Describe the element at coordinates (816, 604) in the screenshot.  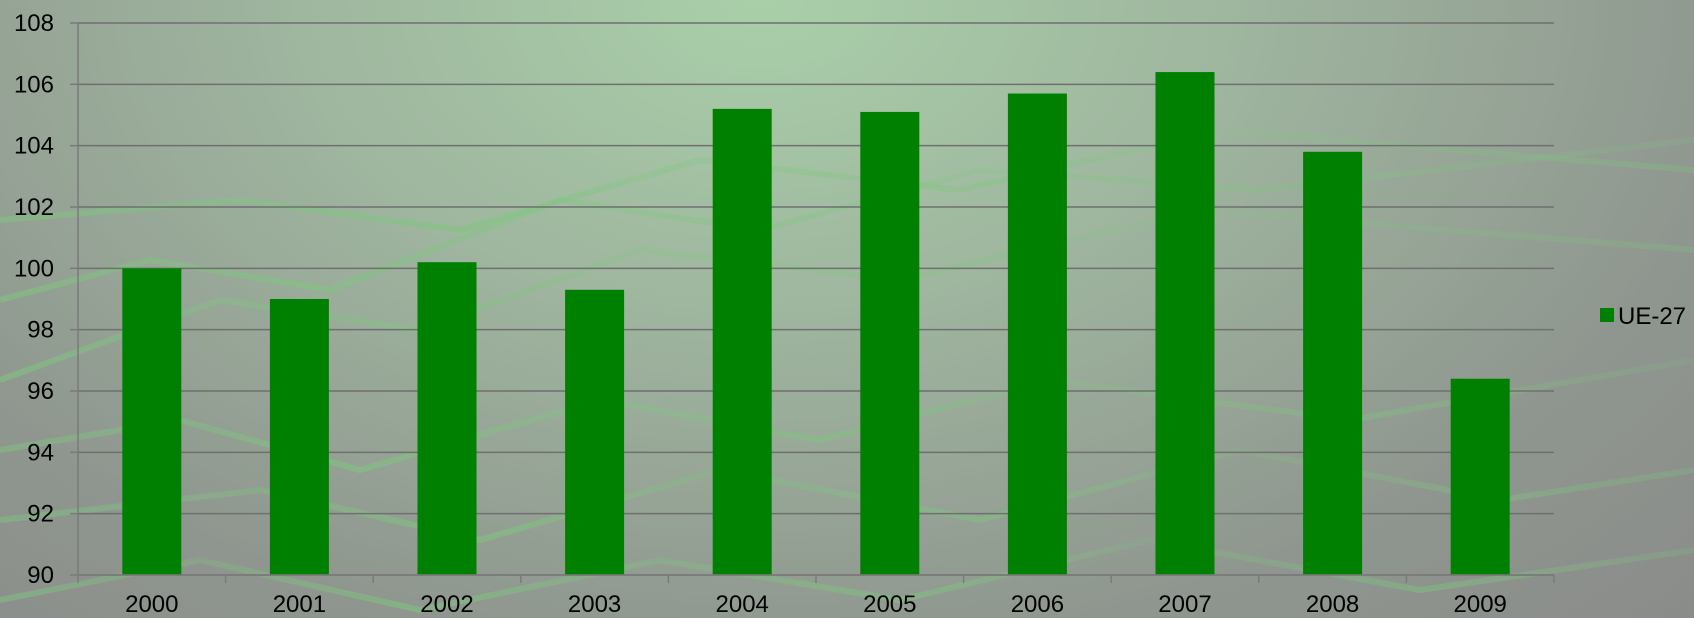
I see `x-axis-tick-labels: 2000 2001 2002 2003 2004 2005 2006 2007 2008 2009` at that location.